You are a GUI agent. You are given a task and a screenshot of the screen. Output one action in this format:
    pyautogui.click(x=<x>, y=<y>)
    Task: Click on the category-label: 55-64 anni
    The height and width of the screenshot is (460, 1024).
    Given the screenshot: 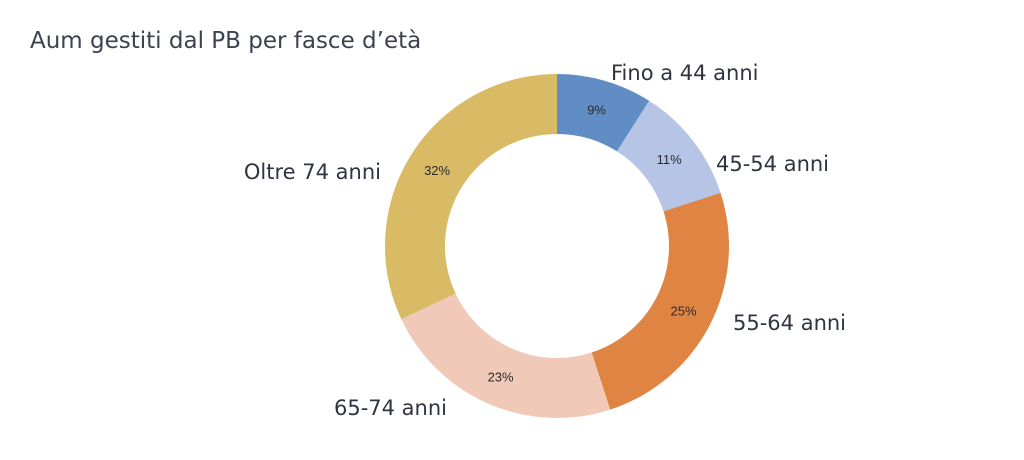 What is the action you would take?
    pyautogui.click(x=789, y=323)
    